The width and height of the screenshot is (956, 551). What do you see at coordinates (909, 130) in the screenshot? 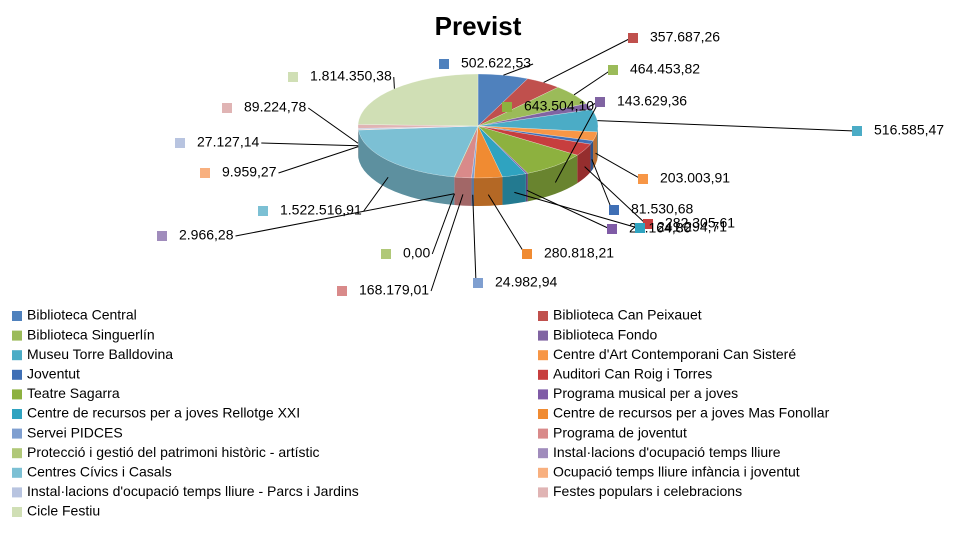
I see `data-label: 516.585,47` at bounding box center [909, 130].